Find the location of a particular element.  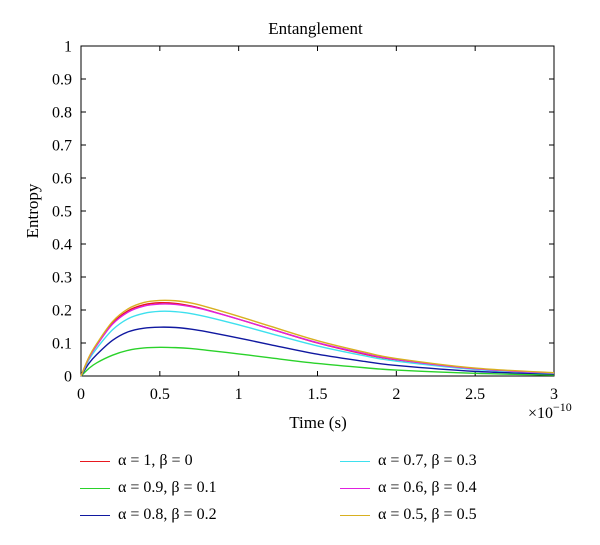

x-multiplier: ×10⁻¹⁰ is located at coordinates (550, 411).